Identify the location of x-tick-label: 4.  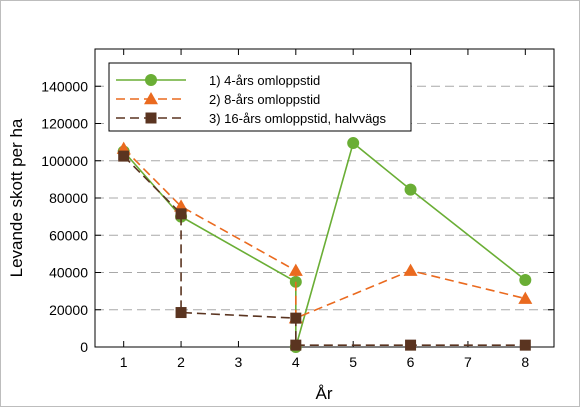
(296, 362).